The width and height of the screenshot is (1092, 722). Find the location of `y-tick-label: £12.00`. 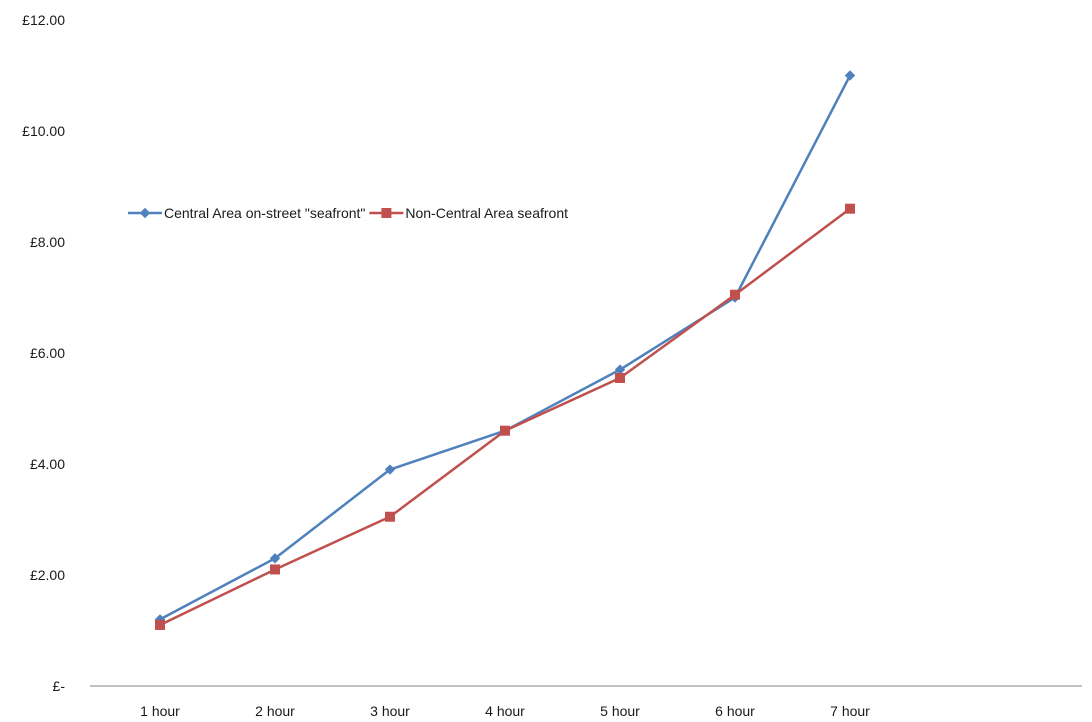

y-tick-label: £12.00 is located at coordinates (43, 20).